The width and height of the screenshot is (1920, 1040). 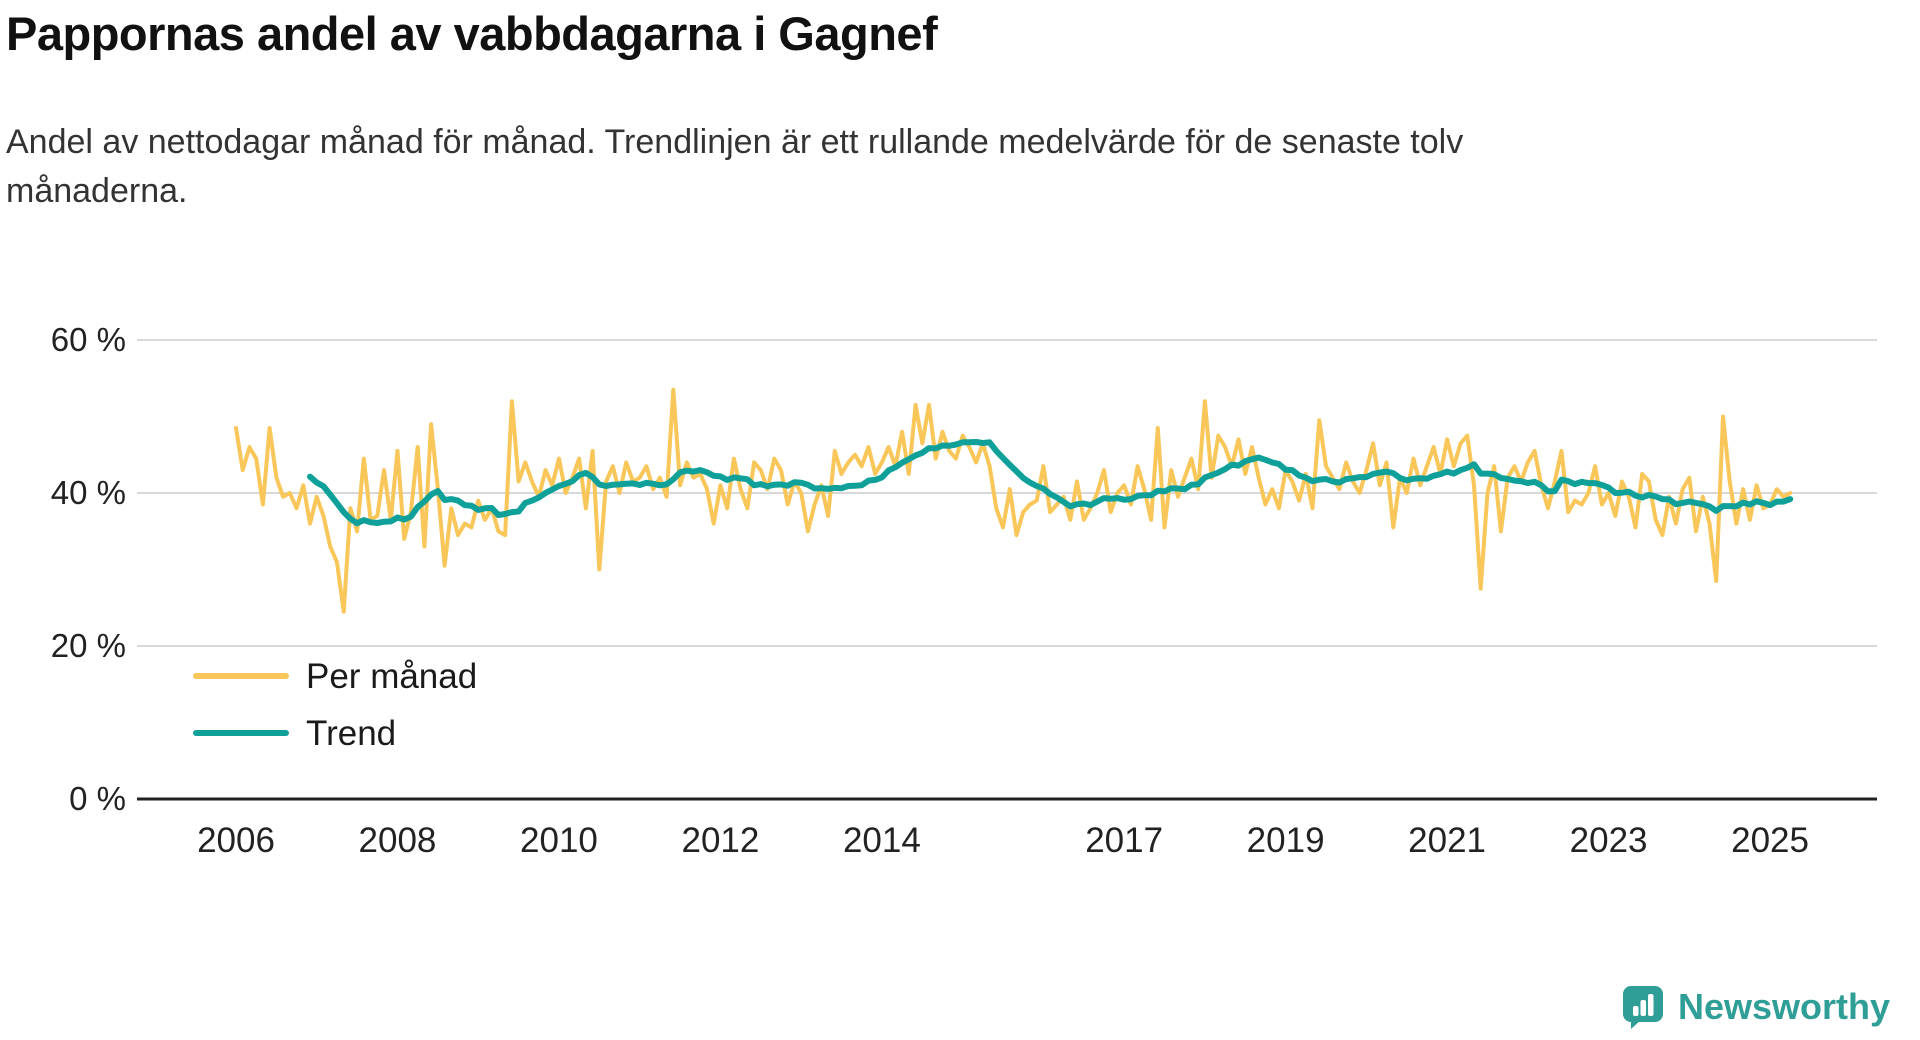 What do you see at coordinates (721, 840) in the screenshot?
I see `x-axis-tick-label: 2012` at bounding box center [721, 840].